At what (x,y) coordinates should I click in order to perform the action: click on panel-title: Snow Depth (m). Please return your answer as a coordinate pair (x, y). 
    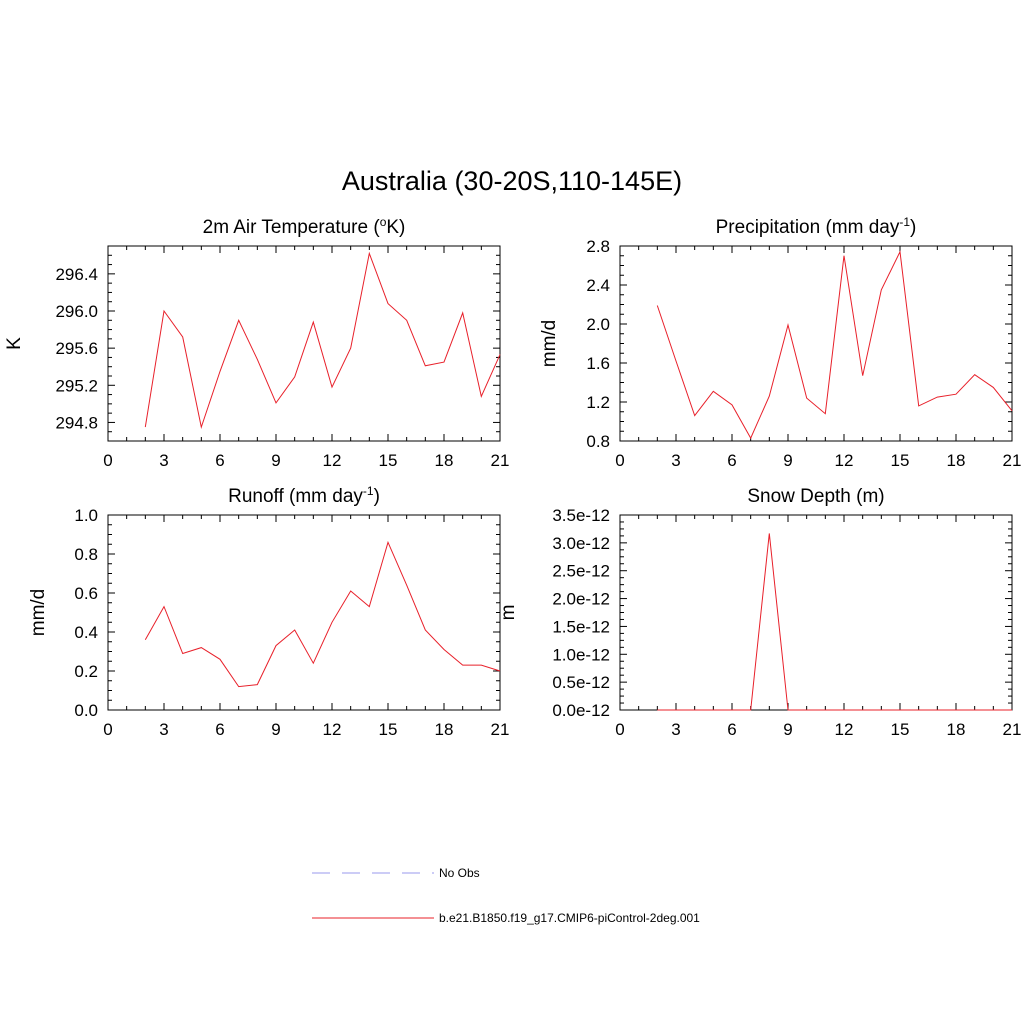
    Looking at the image, I should click on (815, 496).